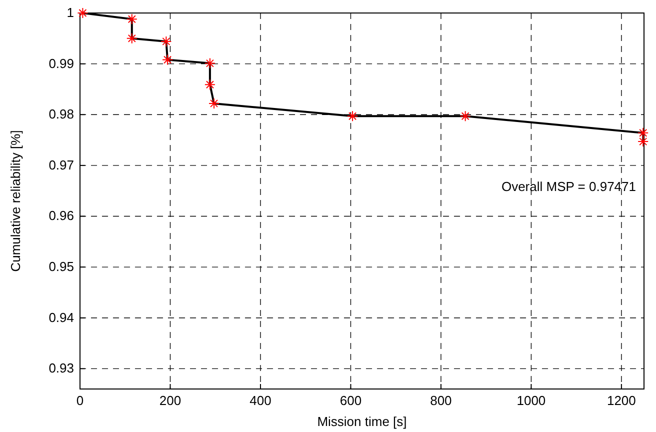 The width and height of the screenshot is (656, 432). I want to click on x-tick-label: 1200, so click(621, 400).